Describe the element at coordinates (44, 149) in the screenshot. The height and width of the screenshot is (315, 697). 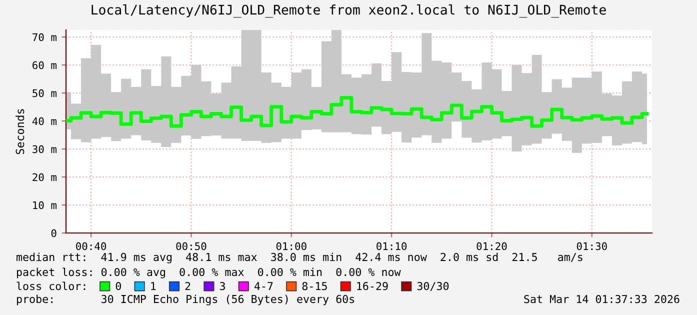
I see `y-tick-label: 30 m` at that location.